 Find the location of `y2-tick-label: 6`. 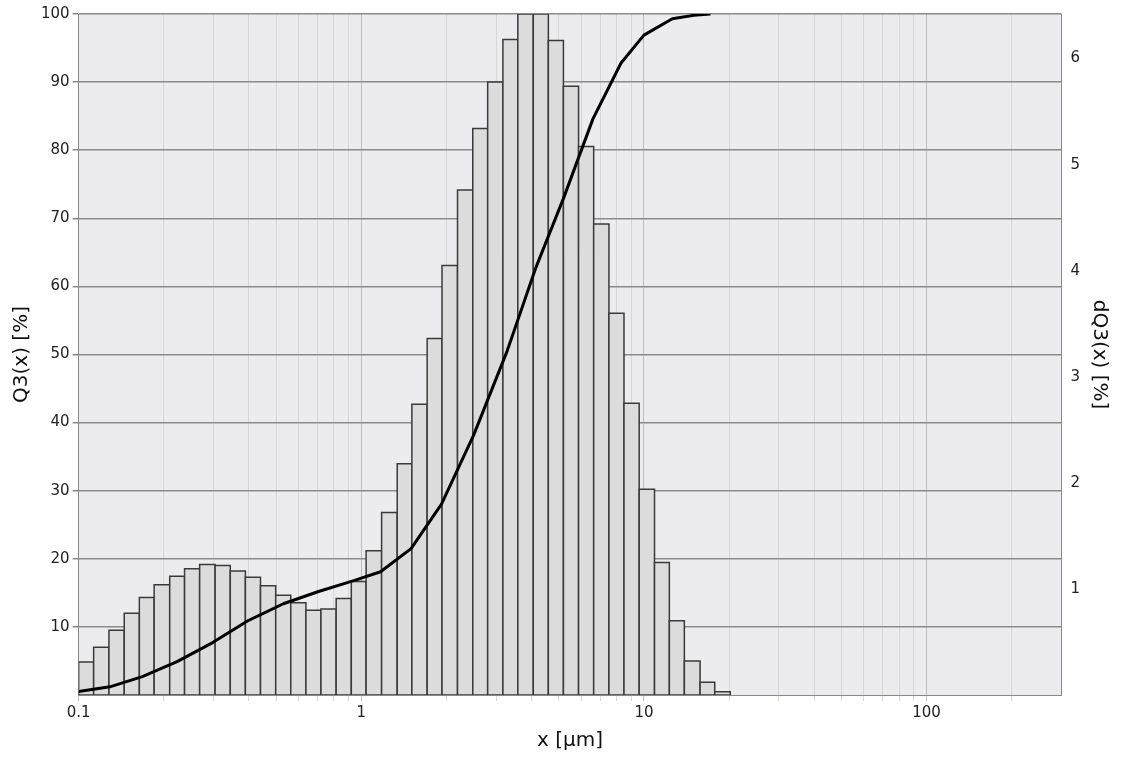

y2-tick-label: 6 is located at coordinates (1075, 57).